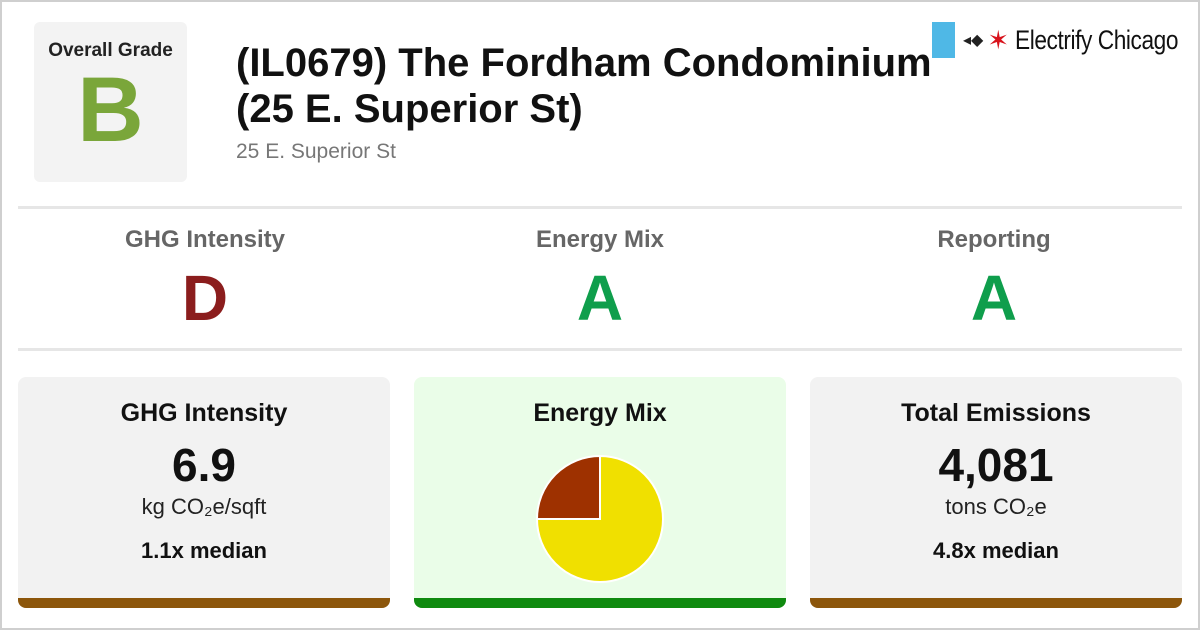 The width and height of the screenshot is (1200, 630). Describe the element at coordinates (998, 40) in the screenshot. I see `chicago-star-icon: ✶` at that location.